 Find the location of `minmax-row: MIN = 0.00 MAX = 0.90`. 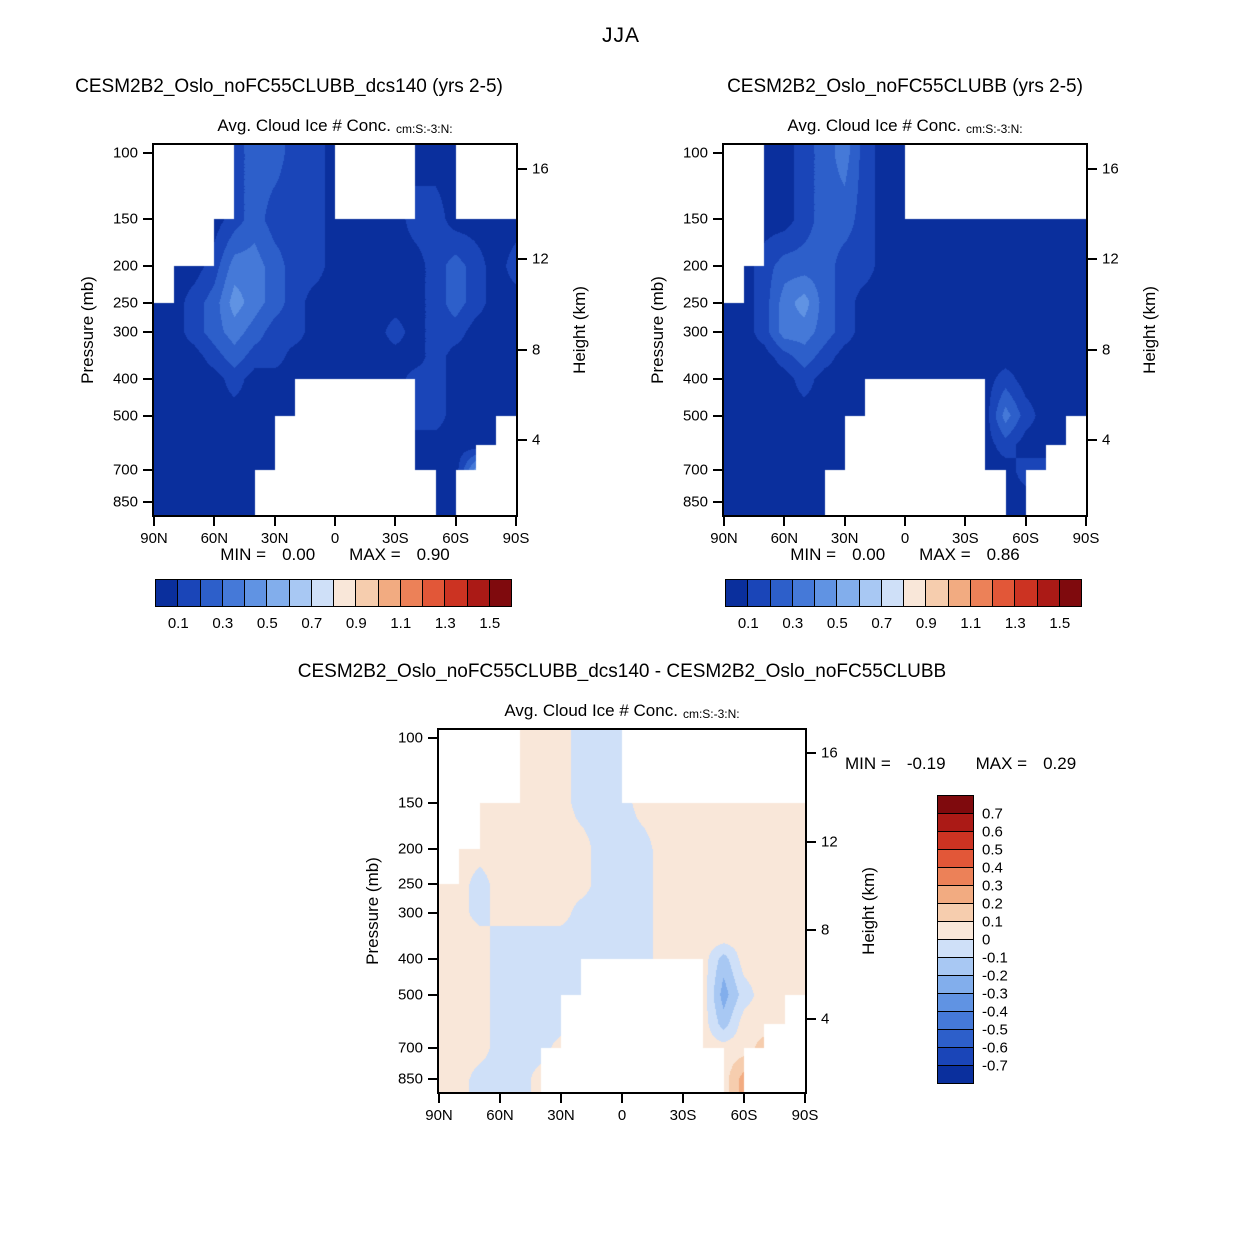

minmax-row: MIN = 0.00 MAX = 0.90 is located at coordinates (335, 555).